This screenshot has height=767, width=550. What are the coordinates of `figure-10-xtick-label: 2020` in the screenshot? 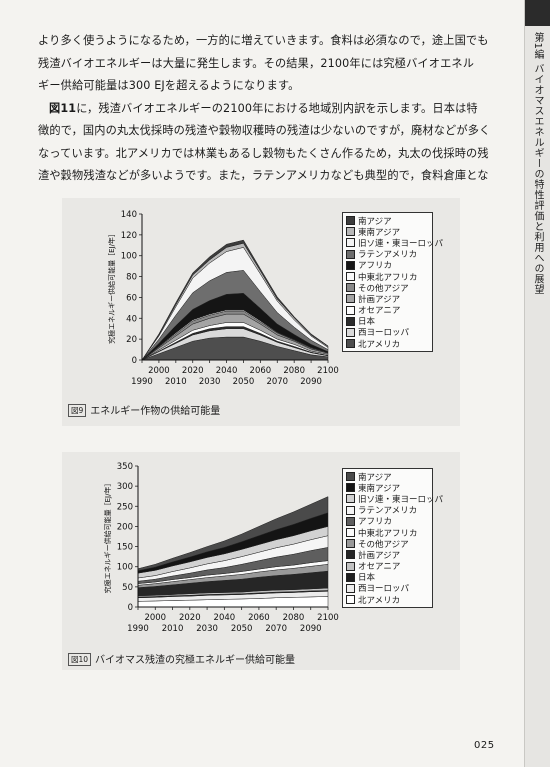 It's located at (190, 618).